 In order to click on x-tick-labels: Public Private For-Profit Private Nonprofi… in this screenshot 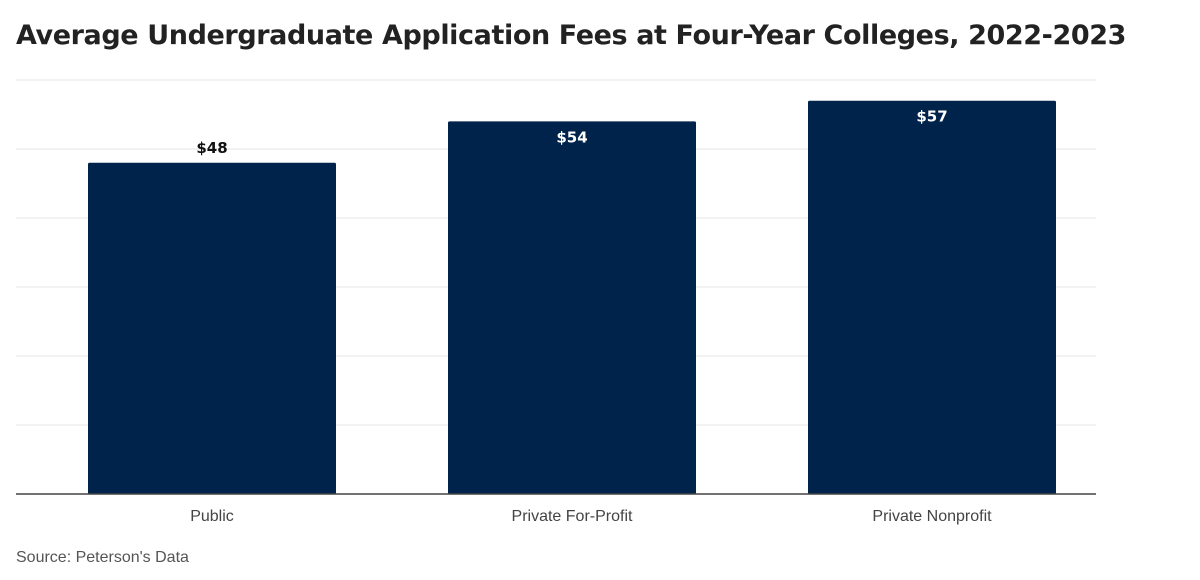, I will do `click(591, 516)`.